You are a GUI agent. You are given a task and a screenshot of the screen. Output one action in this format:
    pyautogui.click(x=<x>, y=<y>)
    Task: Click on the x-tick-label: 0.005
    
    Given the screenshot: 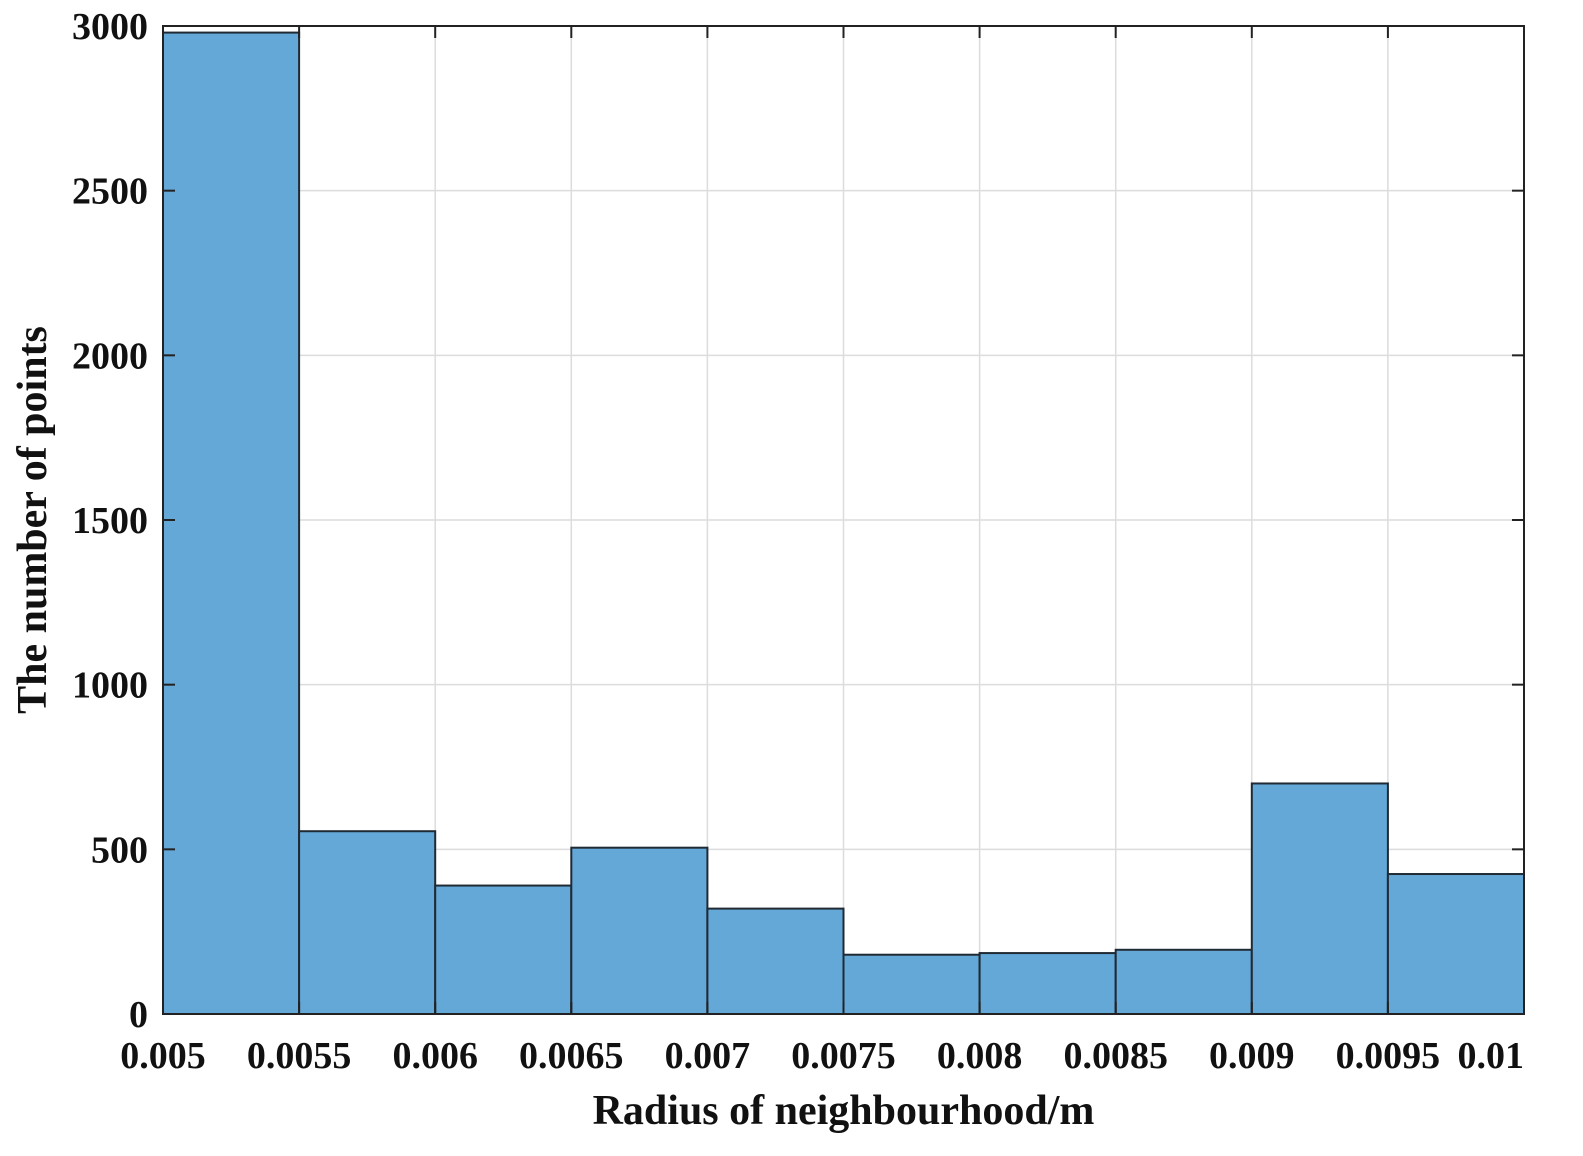 What is the action you would take?
    pyautogui.click(x=163, y=1056)
    